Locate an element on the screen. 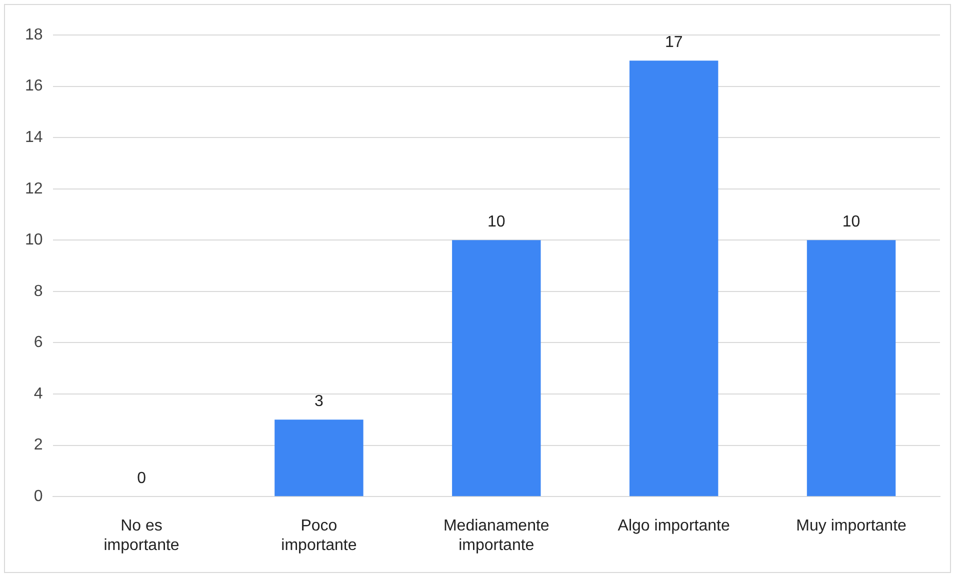  y-tick-label: 6 is located at coordinates (38, 343).